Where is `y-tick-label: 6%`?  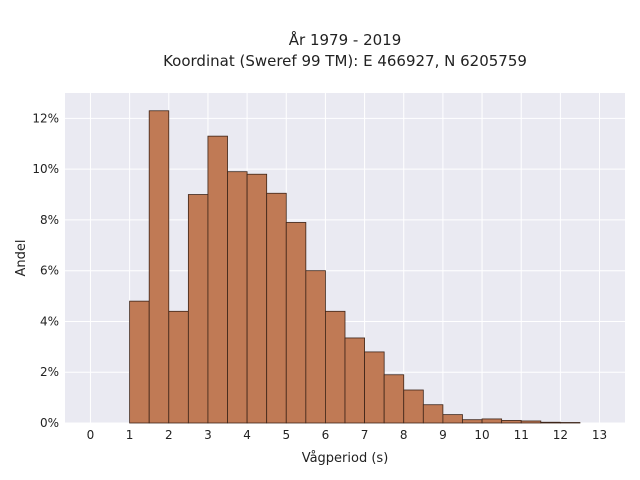
y-tick-label: 6% is located at coordinates (49, 271).